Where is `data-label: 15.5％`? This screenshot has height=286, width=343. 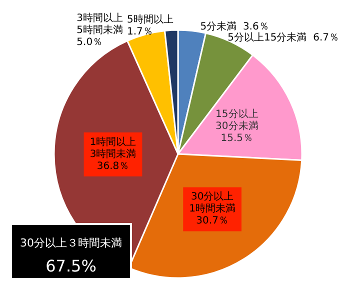 data-label: 15.5％ is located at coordinates (237, 138).